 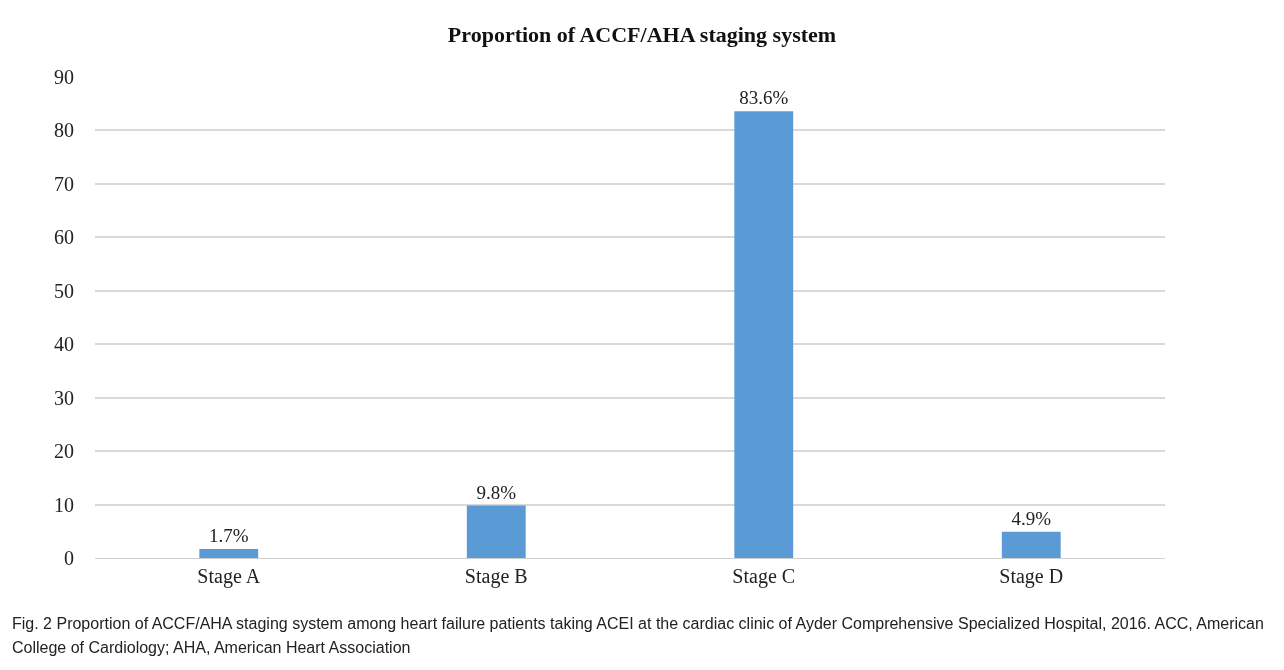 I want to click on x-tick-label: Stage A, so click(x=229, y=576).